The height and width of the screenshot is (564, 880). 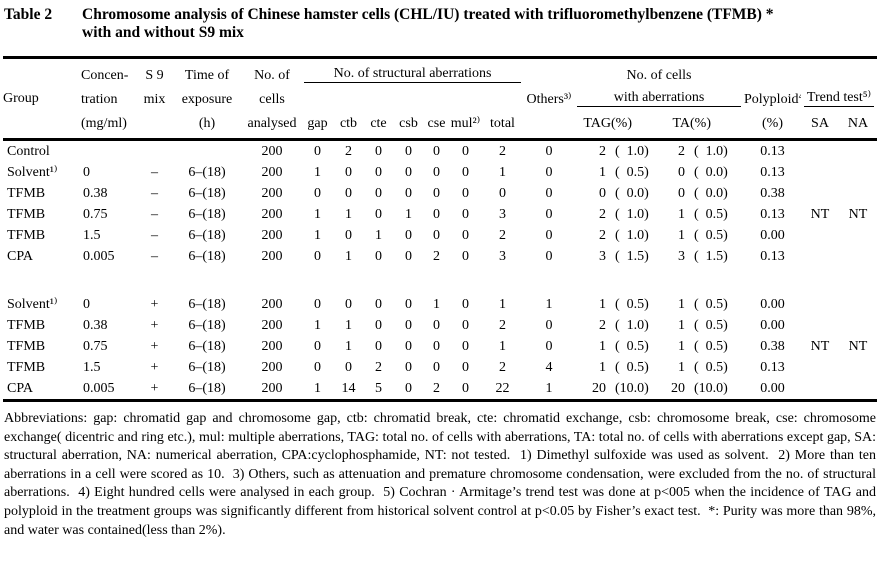 What do you see at coordinates (772, 99) in the screenshot?
I see `col-header-polyploid: Polyploid⁴⁾` at bounding box center [772, 99].